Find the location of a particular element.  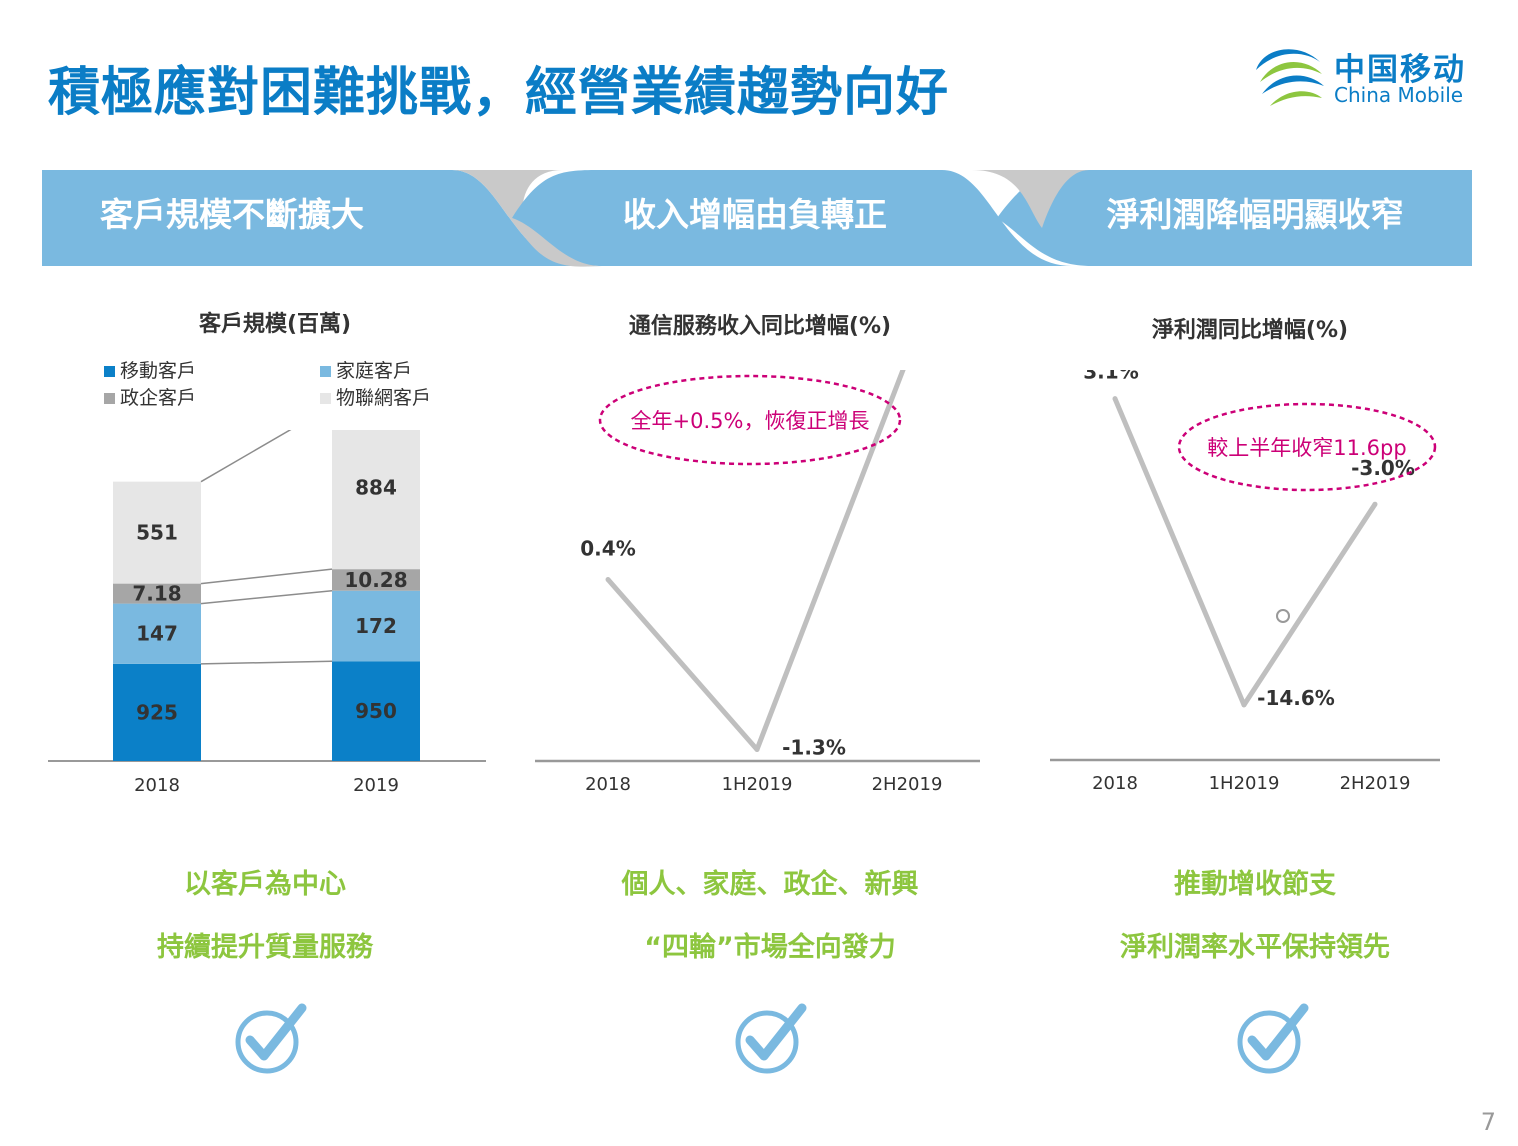

legend-item-iot: 物聯網客戶 is located at coordinates (375, 396).